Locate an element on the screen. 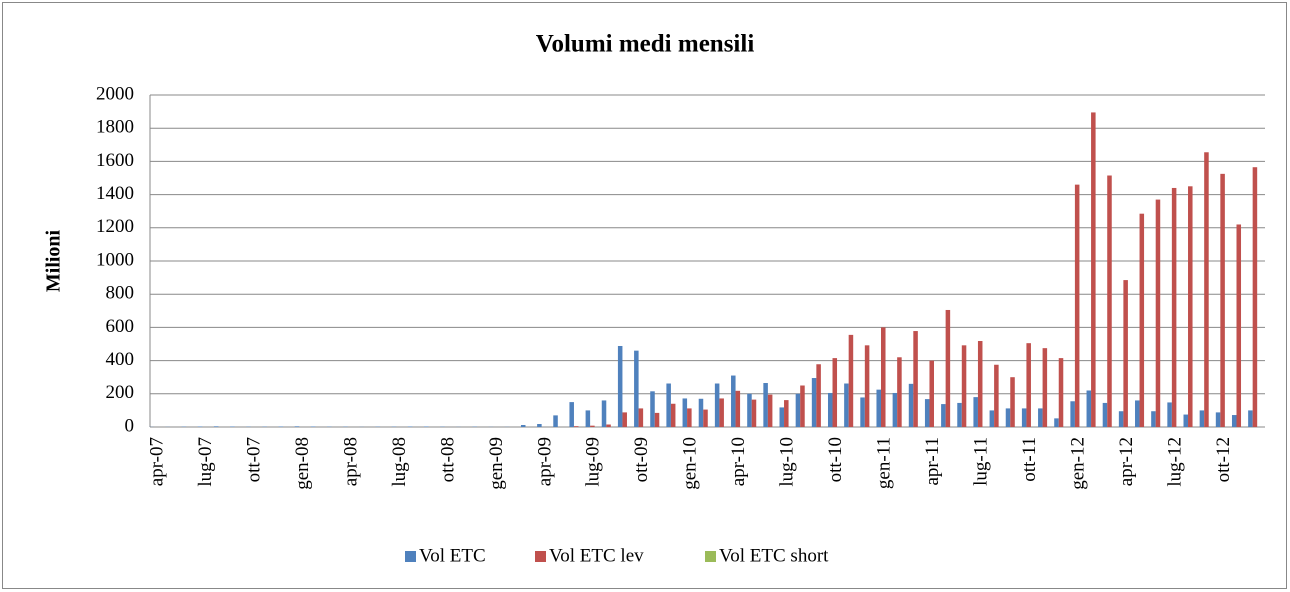 The height and width of the screenshot is (592, 1290). x-tick-label: gen-11 is located at coordinates (884, 463).